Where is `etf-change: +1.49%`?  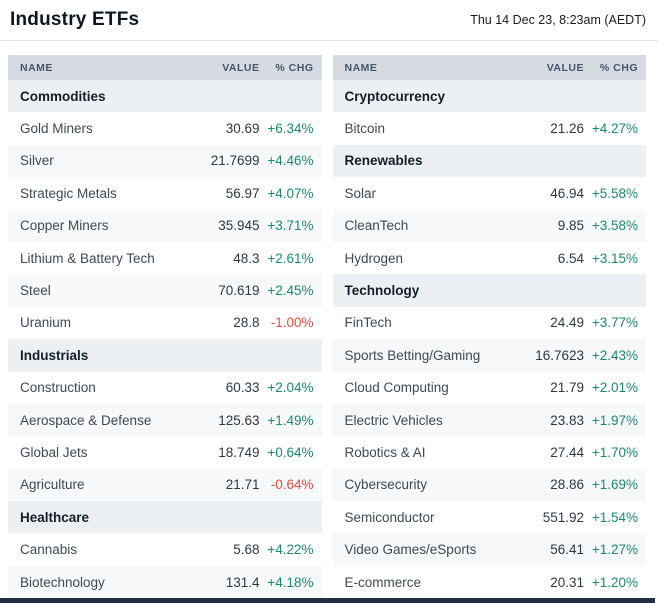
etf-change: +1.49% is located at coordinates (290, 420).